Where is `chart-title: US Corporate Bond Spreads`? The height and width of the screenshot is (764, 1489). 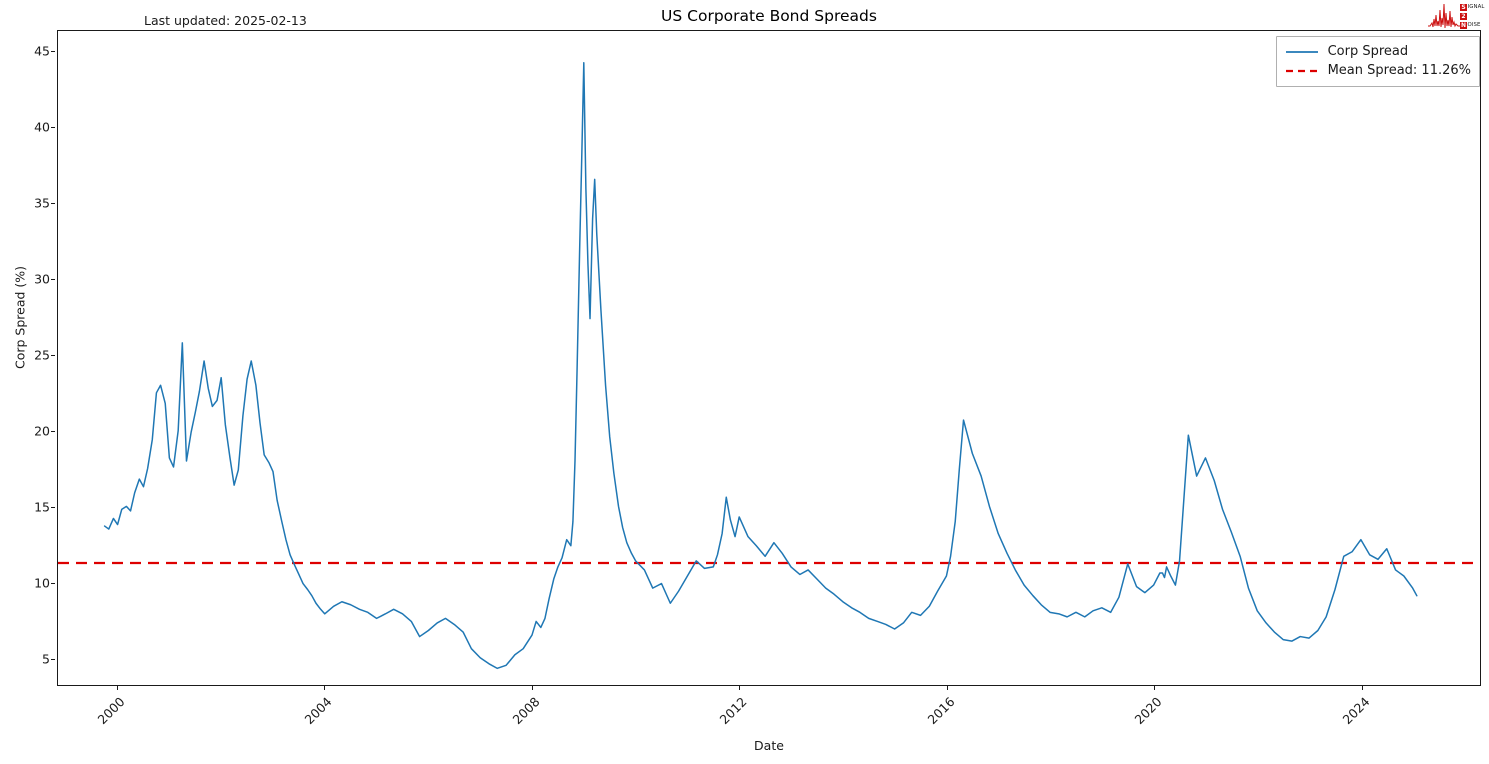
chart-title: US Corporate Bond Spreads is located at coordinates (769, 16).